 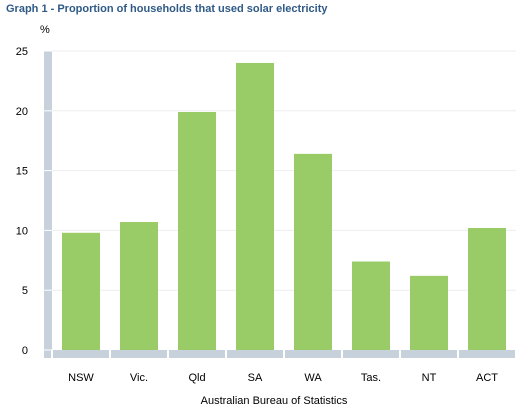 What do you see at coordinates (22, 172) in the screenshot?
I see `y-tick-label: 15` at bounding box center [22, 172].